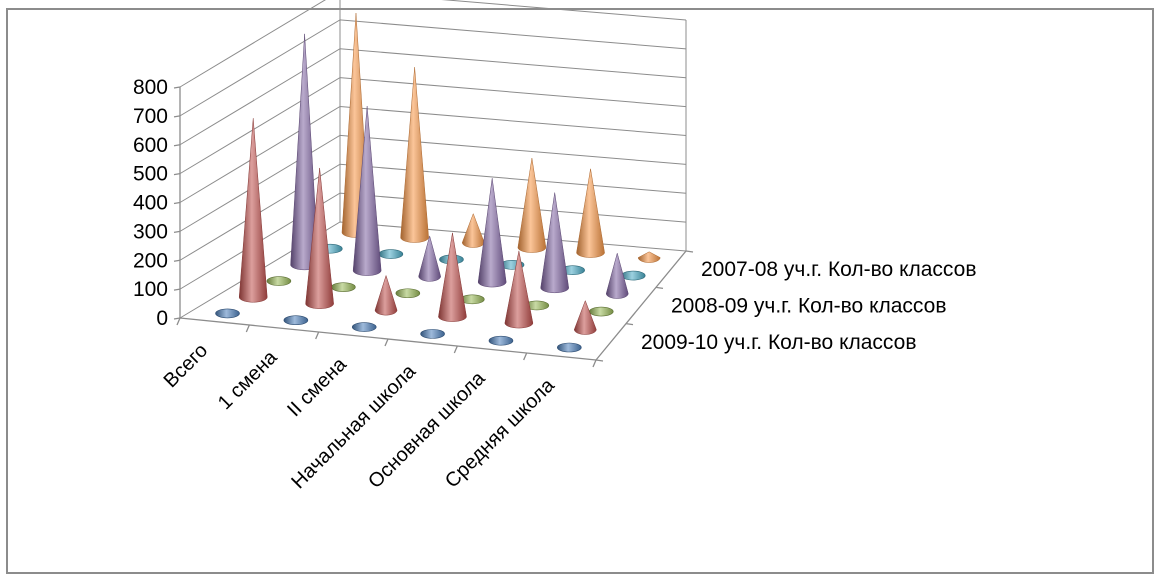 The width and height of the screenshot is (1164, 580). I want to click on depth-axis-line, so click(641, 305).